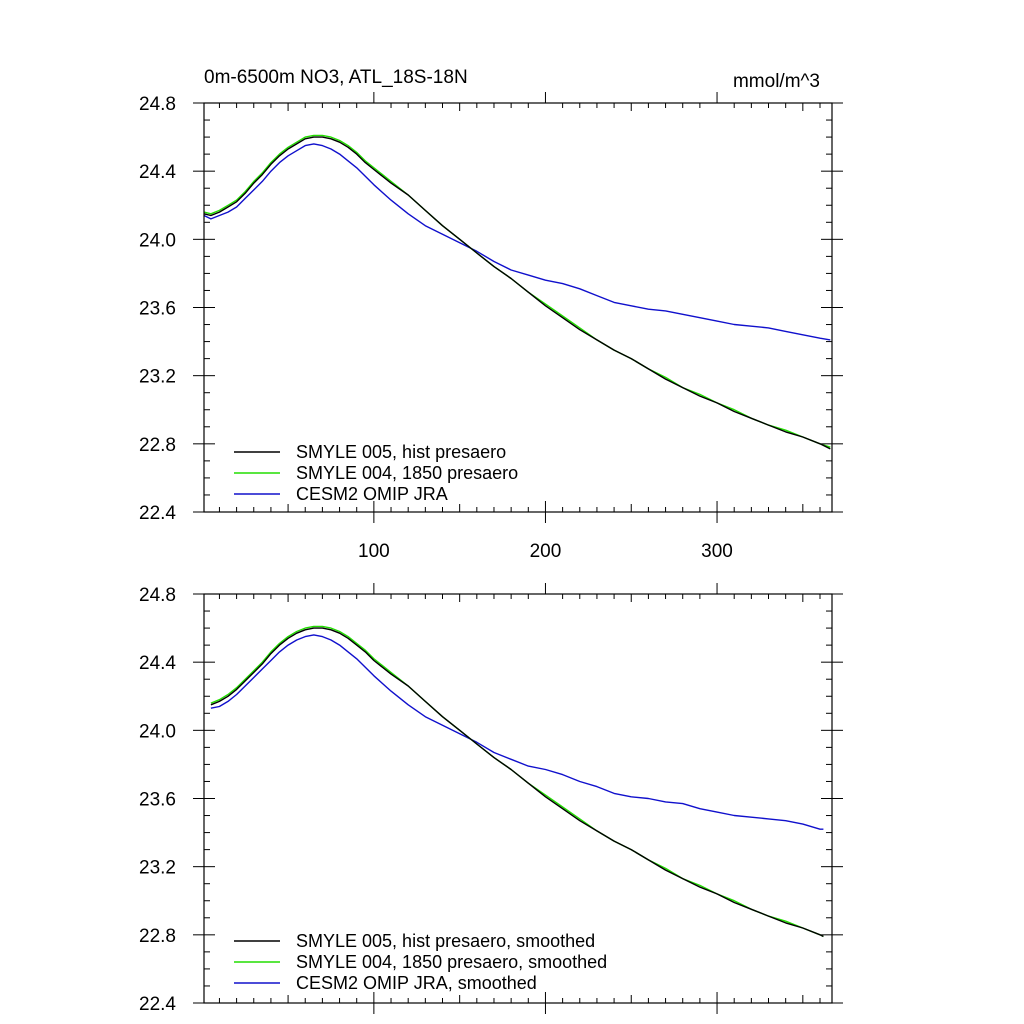 The height and width of the screenshot is (1024, 1024). I want to click on chart-title: 0m-6500m NO3, ATL_18S-18N, so click(336, 77).